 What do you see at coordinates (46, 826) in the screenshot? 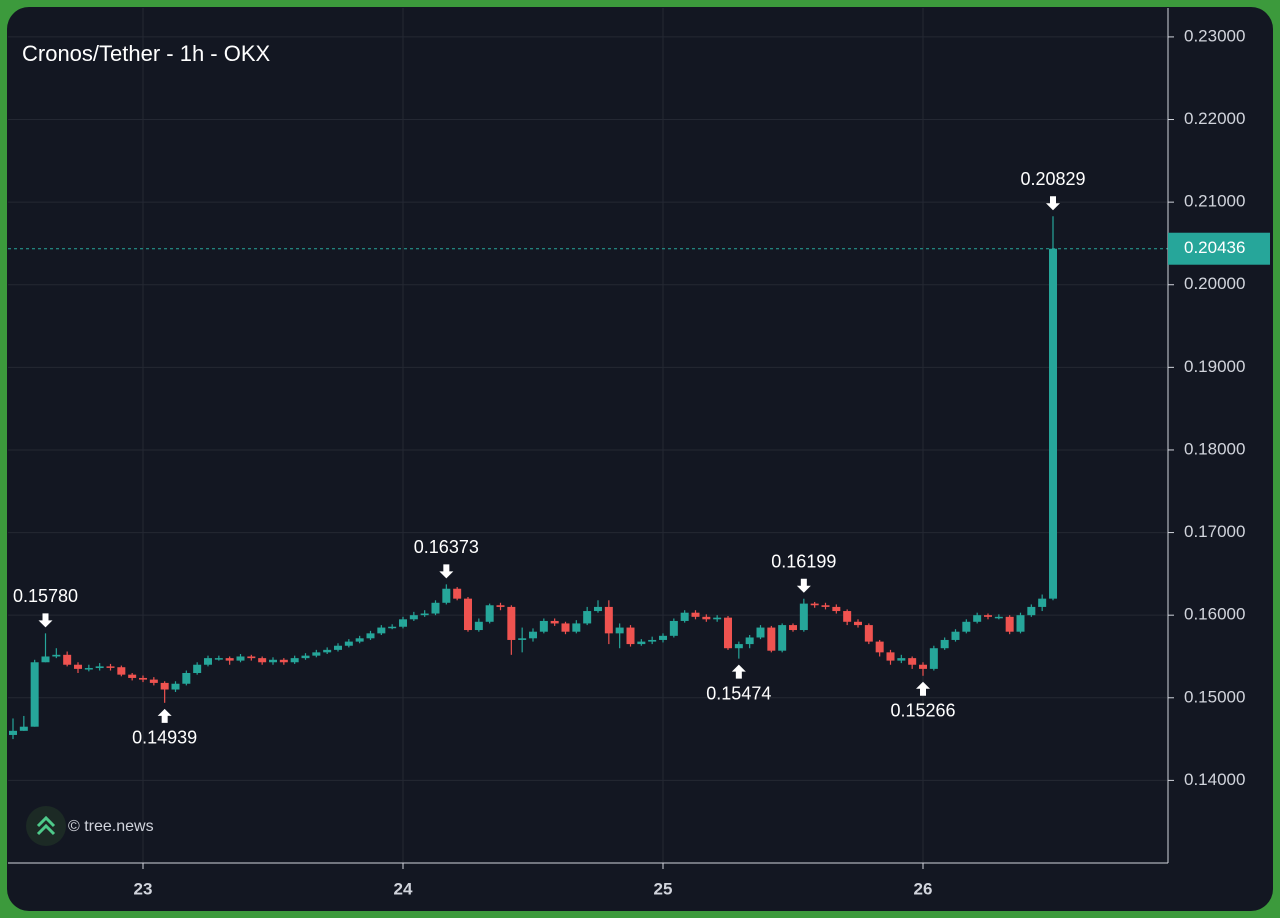
I see `watermark-logo` at bounding box center [46, 826].